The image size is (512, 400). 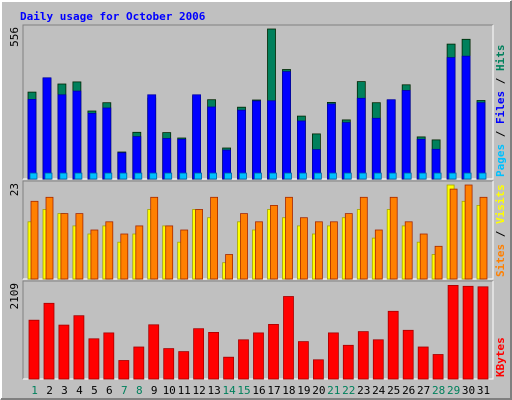 I want to click on x-tick-label-day-24: 24, so click(x=379, y=390).